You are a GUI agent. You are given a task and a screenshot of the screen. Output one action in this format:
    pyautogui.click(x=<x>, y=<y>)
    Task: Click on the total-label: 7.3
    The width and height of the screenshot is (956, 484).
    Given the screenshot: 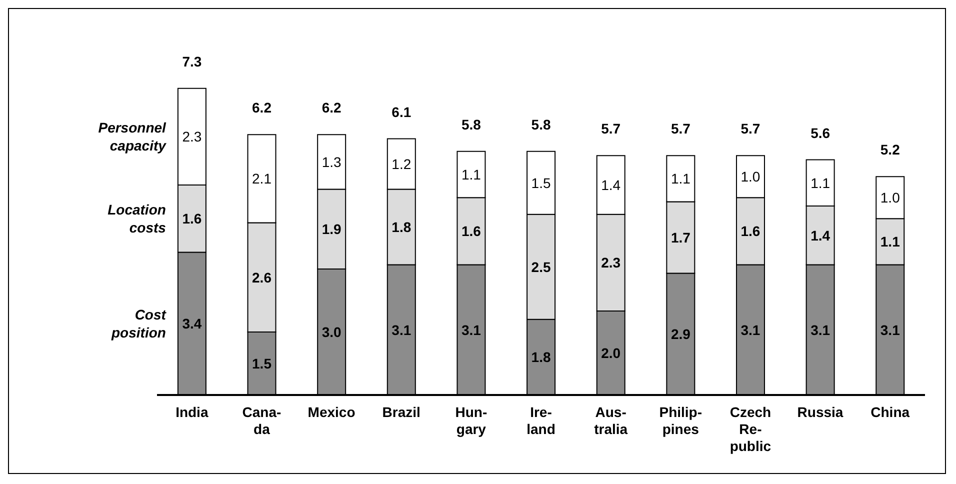 What is the action you would take?
    pyautogui.click(x=192, y=61)
    